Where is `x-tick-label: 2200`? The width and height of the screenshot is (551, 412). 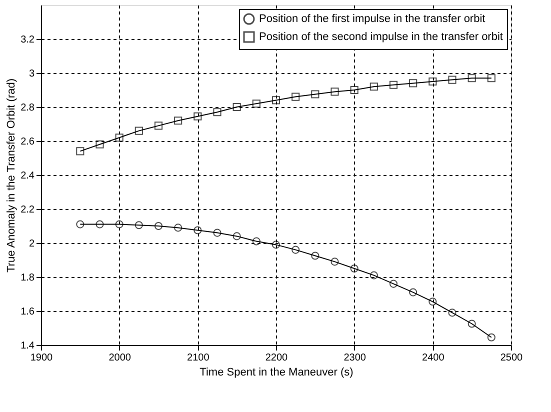 x-tick-label: 2200 is located at coordinates (276, 358).